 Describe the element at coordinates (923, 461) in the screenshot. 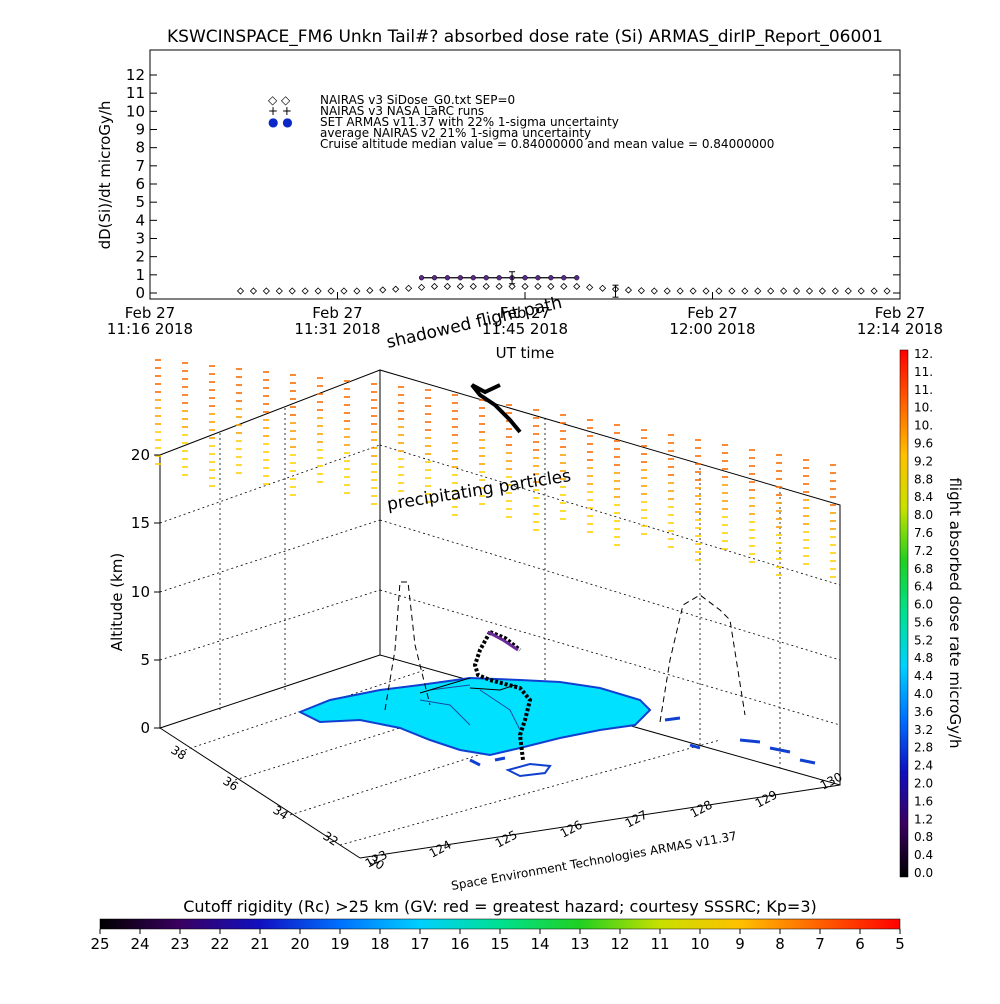

I see `right-colorbar-tick-label: 9.2` at that location.